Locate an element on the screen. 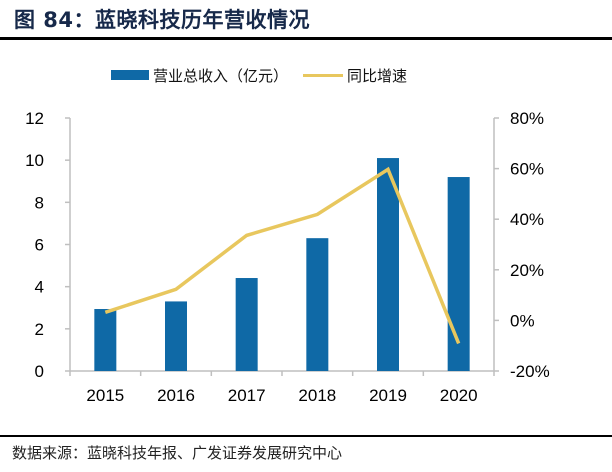  x-axis-tick-label: 2018 is located at coordinates (317, 395).